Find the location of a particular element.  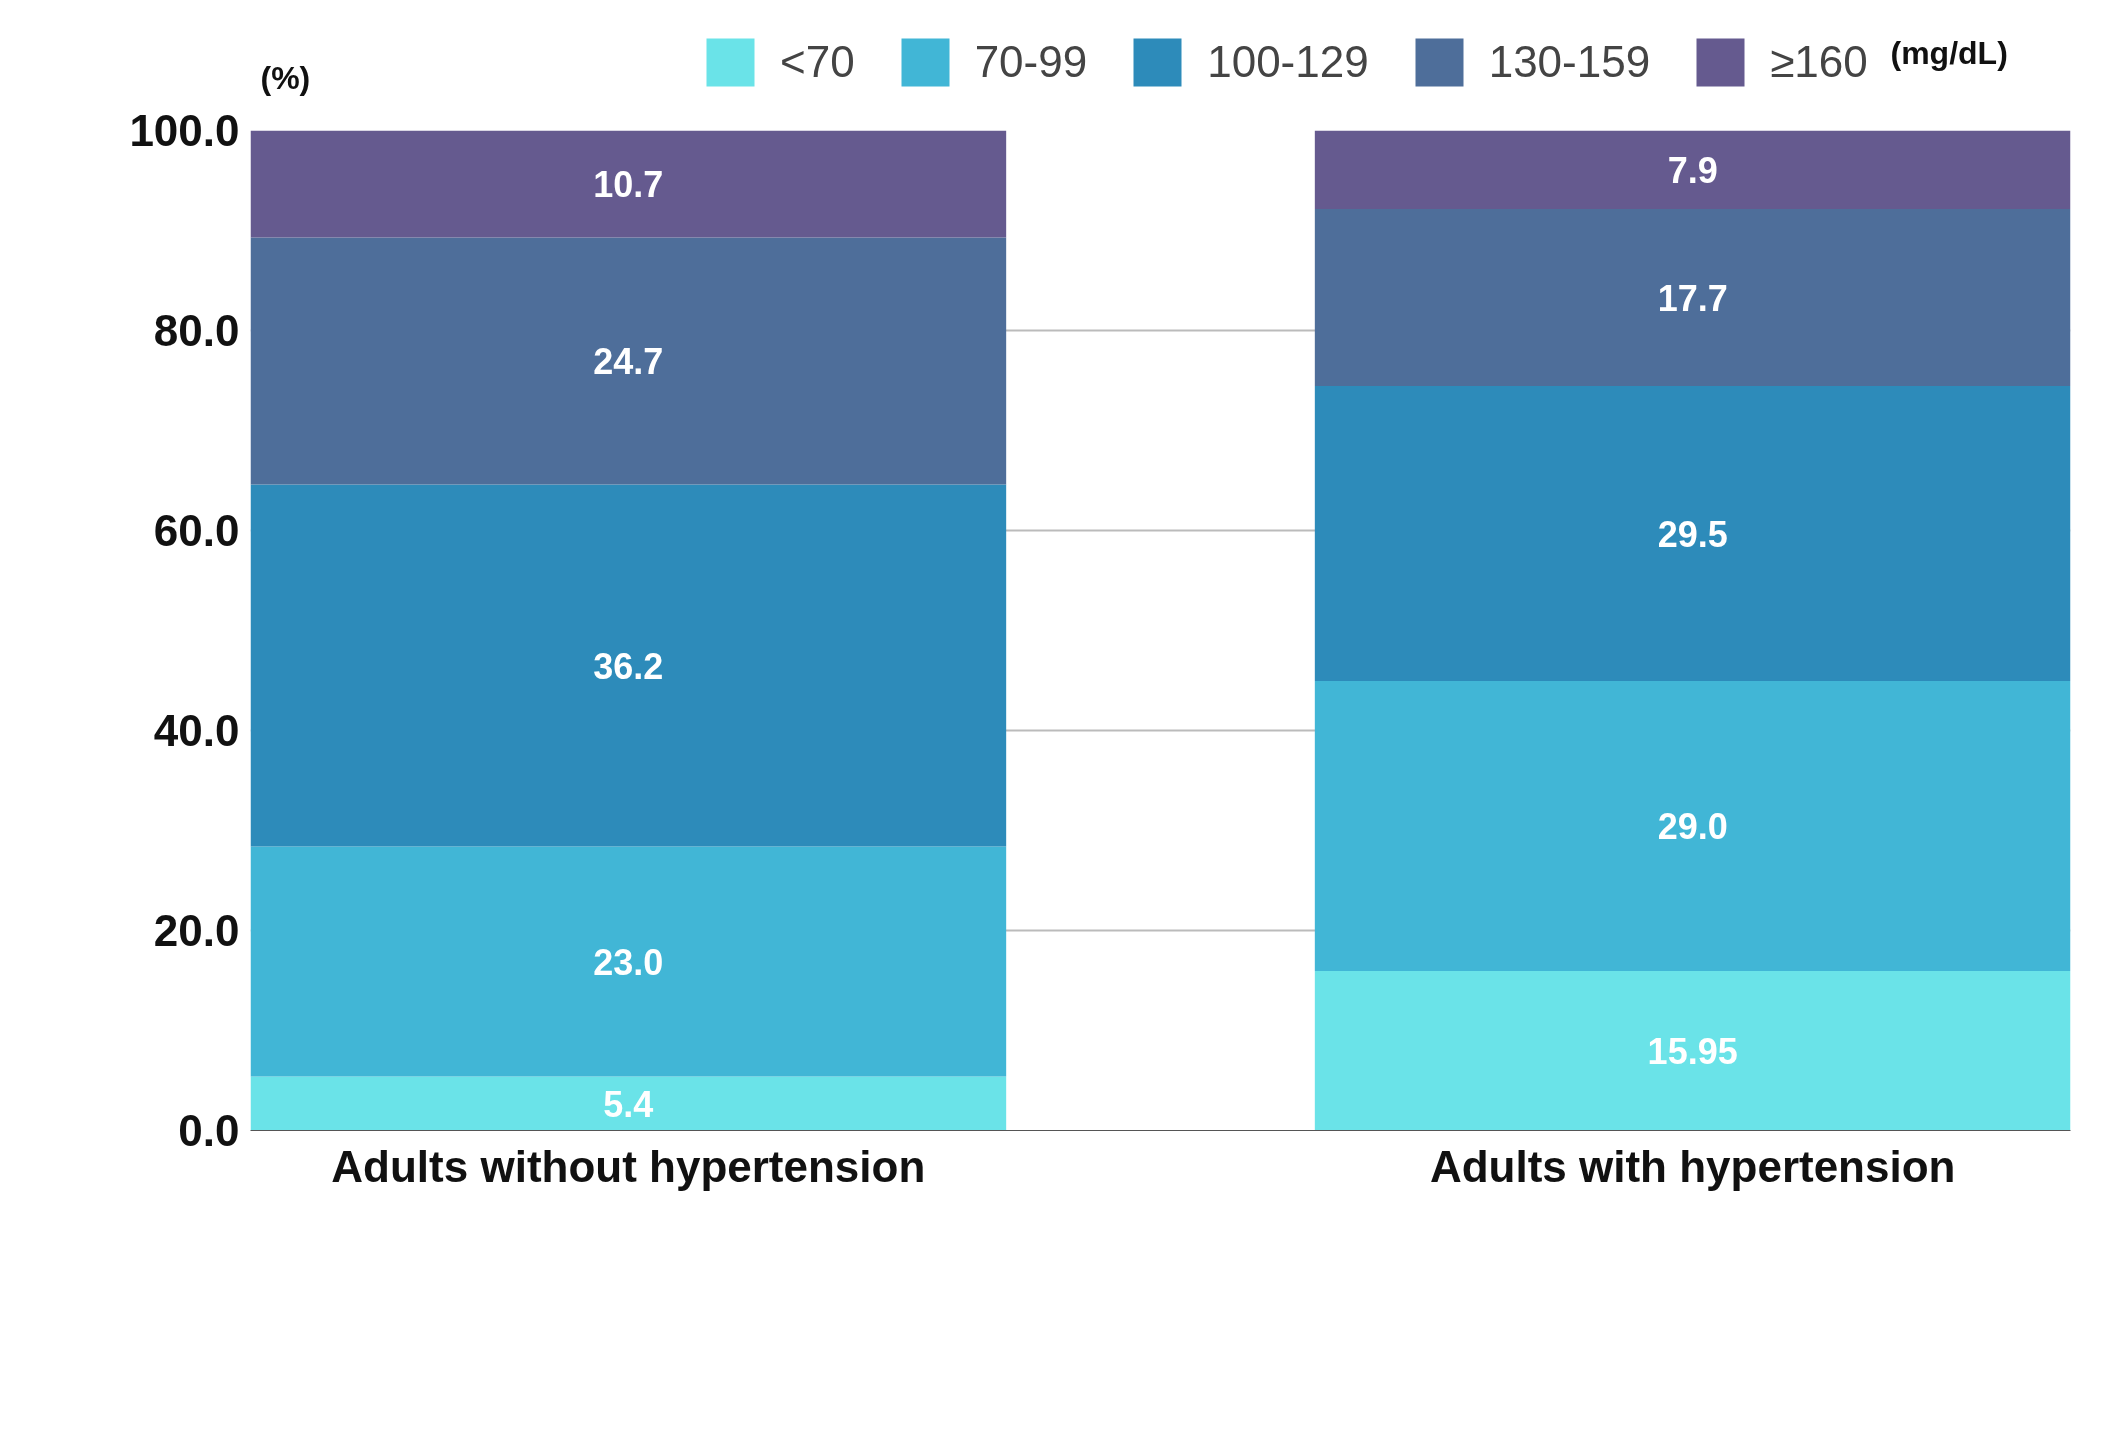

data-label: 5.4 is located at coordinates (628, 1104).